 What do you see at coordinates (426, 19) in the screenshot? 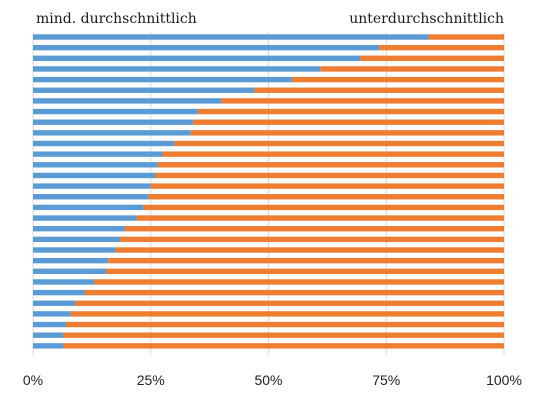
I see `legend-label-unterdurchschnittlich: unterdurchschnittlich` at bounding box center [426, 19].